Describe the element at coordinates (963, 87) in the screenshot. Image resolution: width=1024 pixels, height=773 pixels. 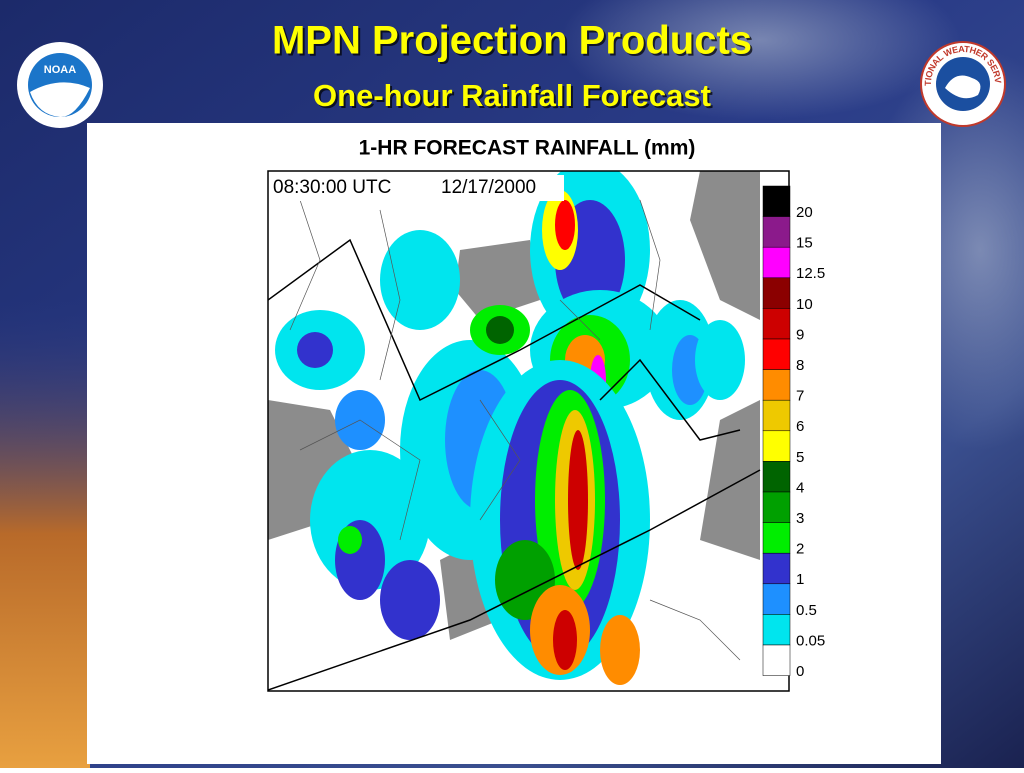
I see `logo-cloud` at that location.